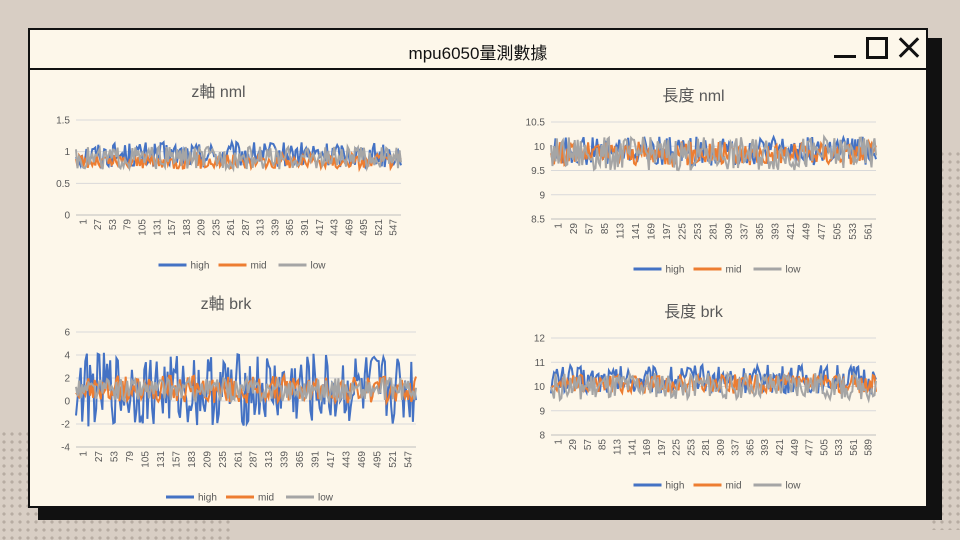 This screenshot has width=960, height=540. What do you see at coordinates (65, 448) in the screenshot?
I see `y-tick-label: -4` at bounding box center [65, 448].